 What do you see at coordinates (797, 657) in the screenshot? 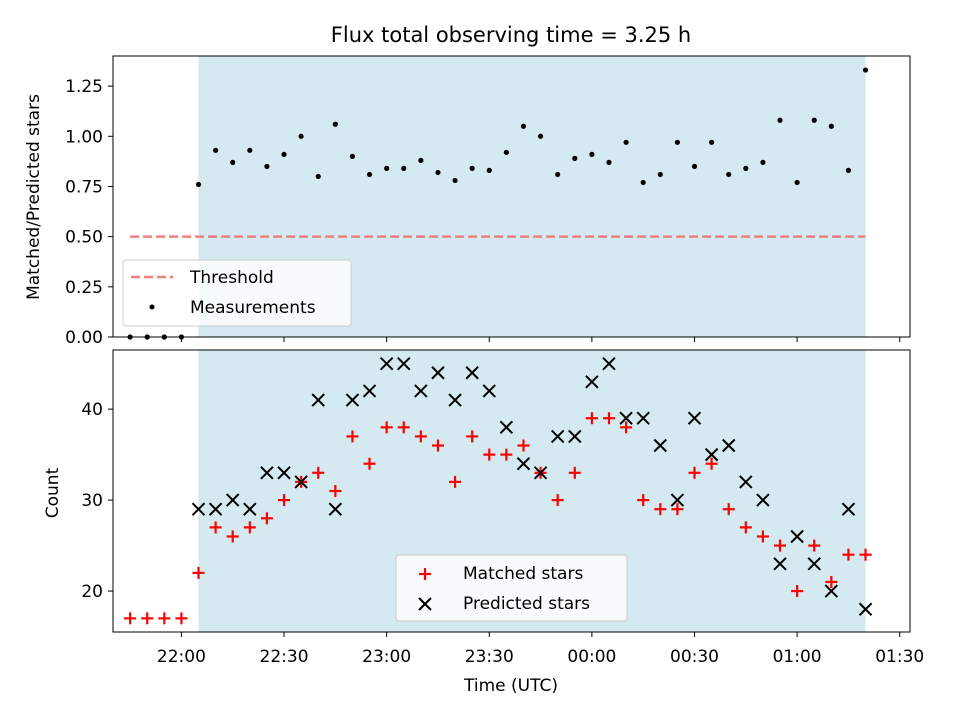
I see `x-tick-label: 01:00` at bounding box center [797, 657].